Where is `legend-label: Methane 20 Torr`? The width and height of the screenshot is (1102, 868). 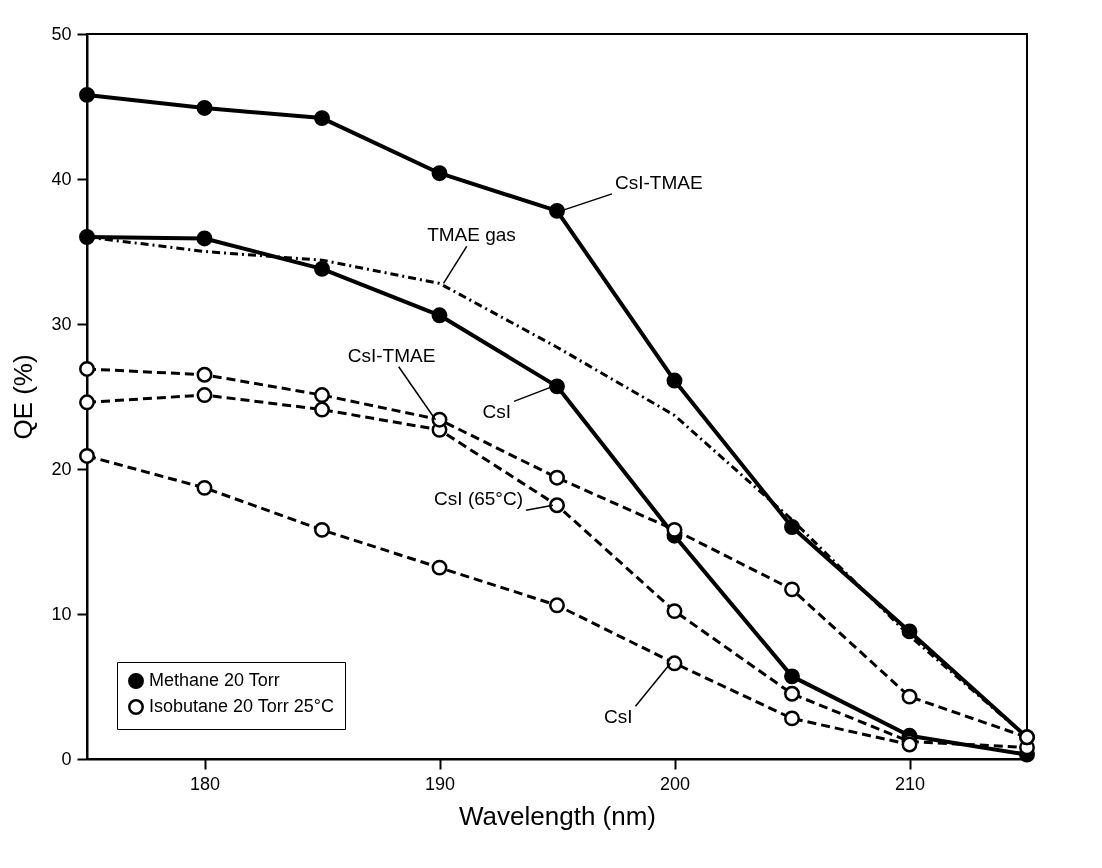
legend-label: Methane 20 Torr is located at coordinates (214, 680).